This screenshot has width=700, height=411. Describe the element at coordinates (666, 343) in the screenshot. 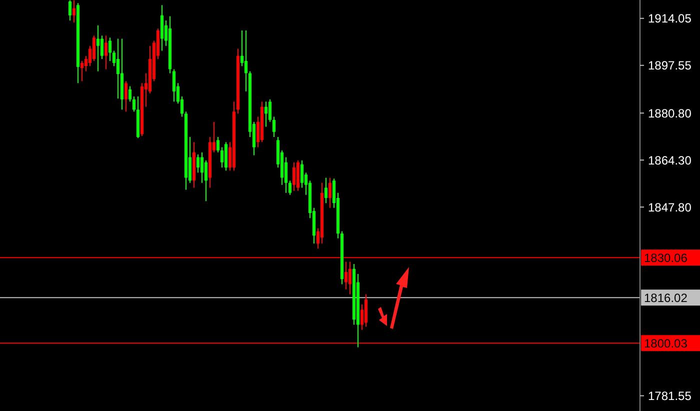

I see `ref-line-label: 1800.03` at that location.